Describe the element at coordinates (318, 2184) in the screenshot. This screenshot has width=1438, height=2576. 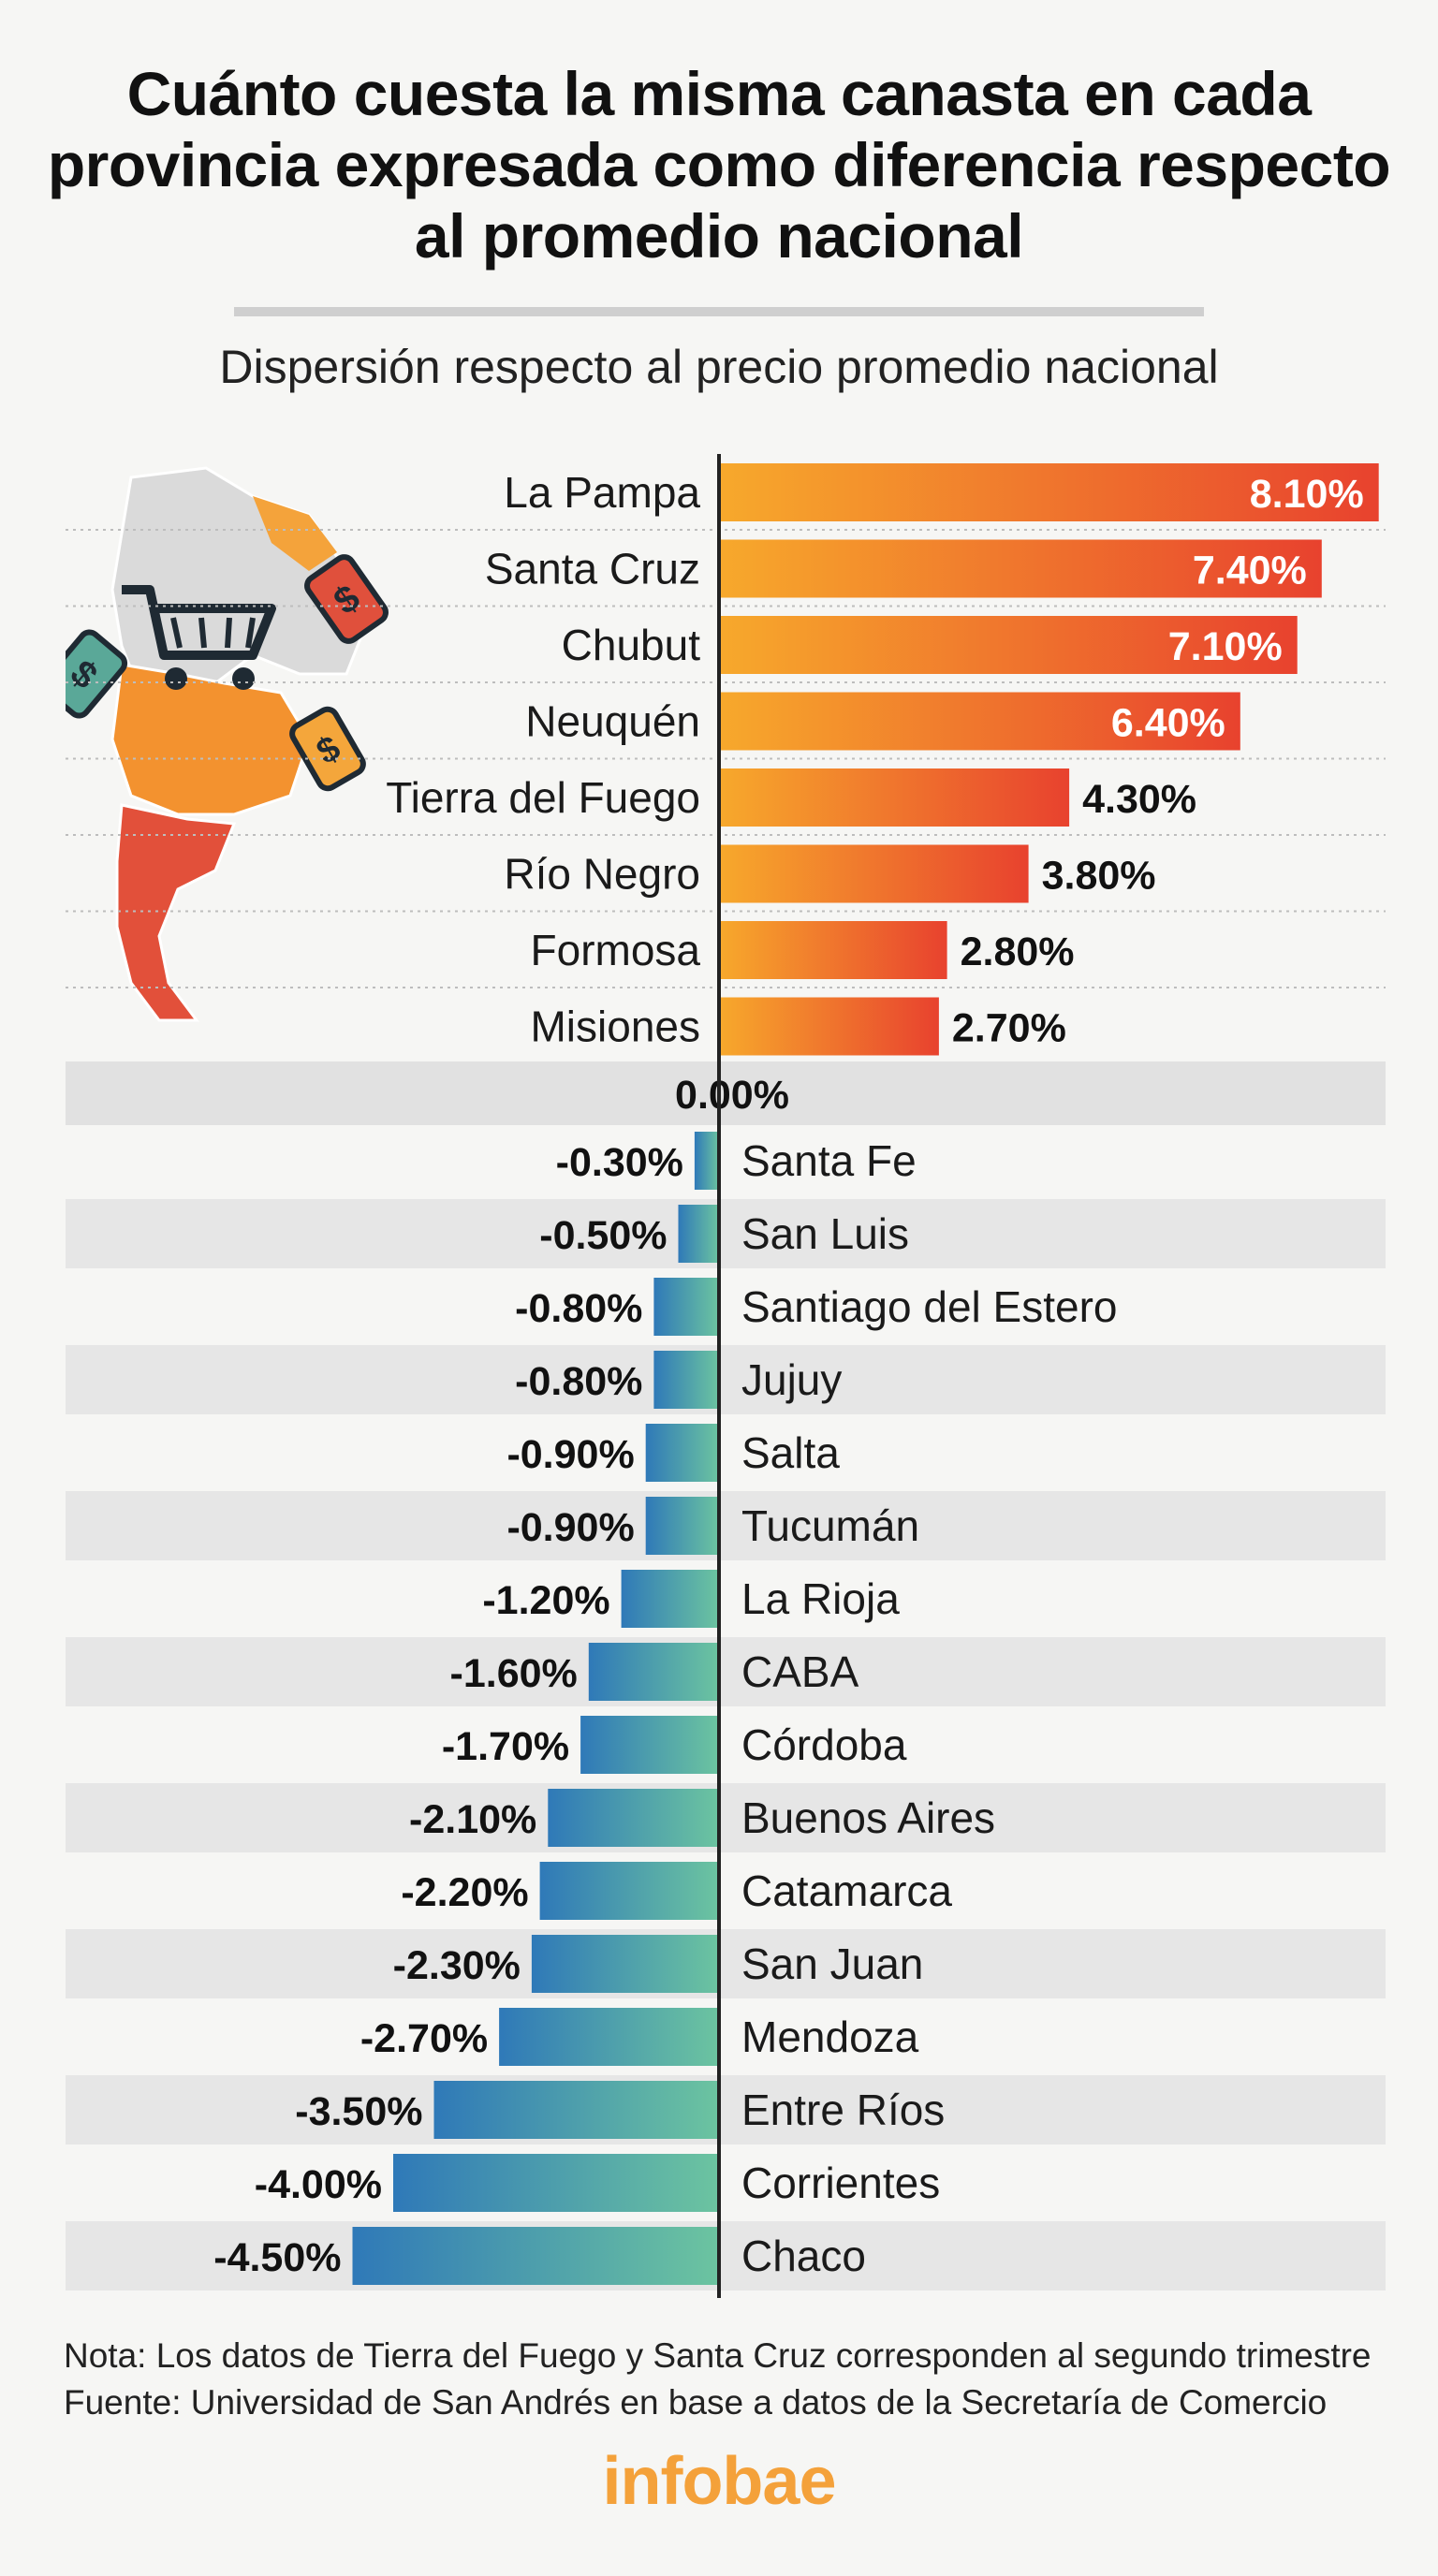
I see `value-label: -4.00%` at that location.